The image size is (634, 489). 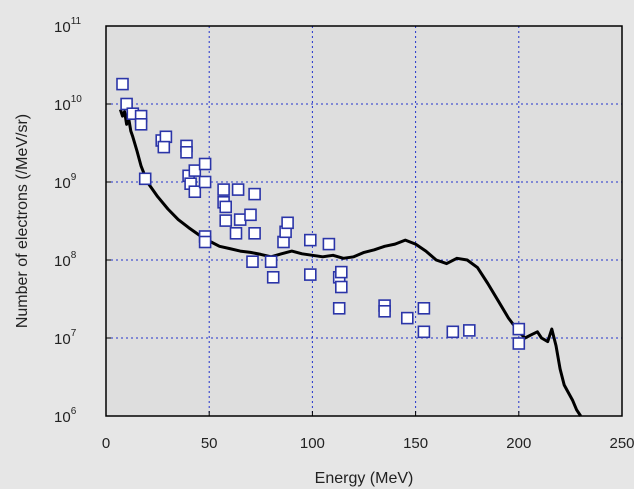 What do you see at coordinates (22, 221) in the screenshot?
I see `y-axis-label: Number of electrons (/MeV/sr)` at bounding box center [22, 221].